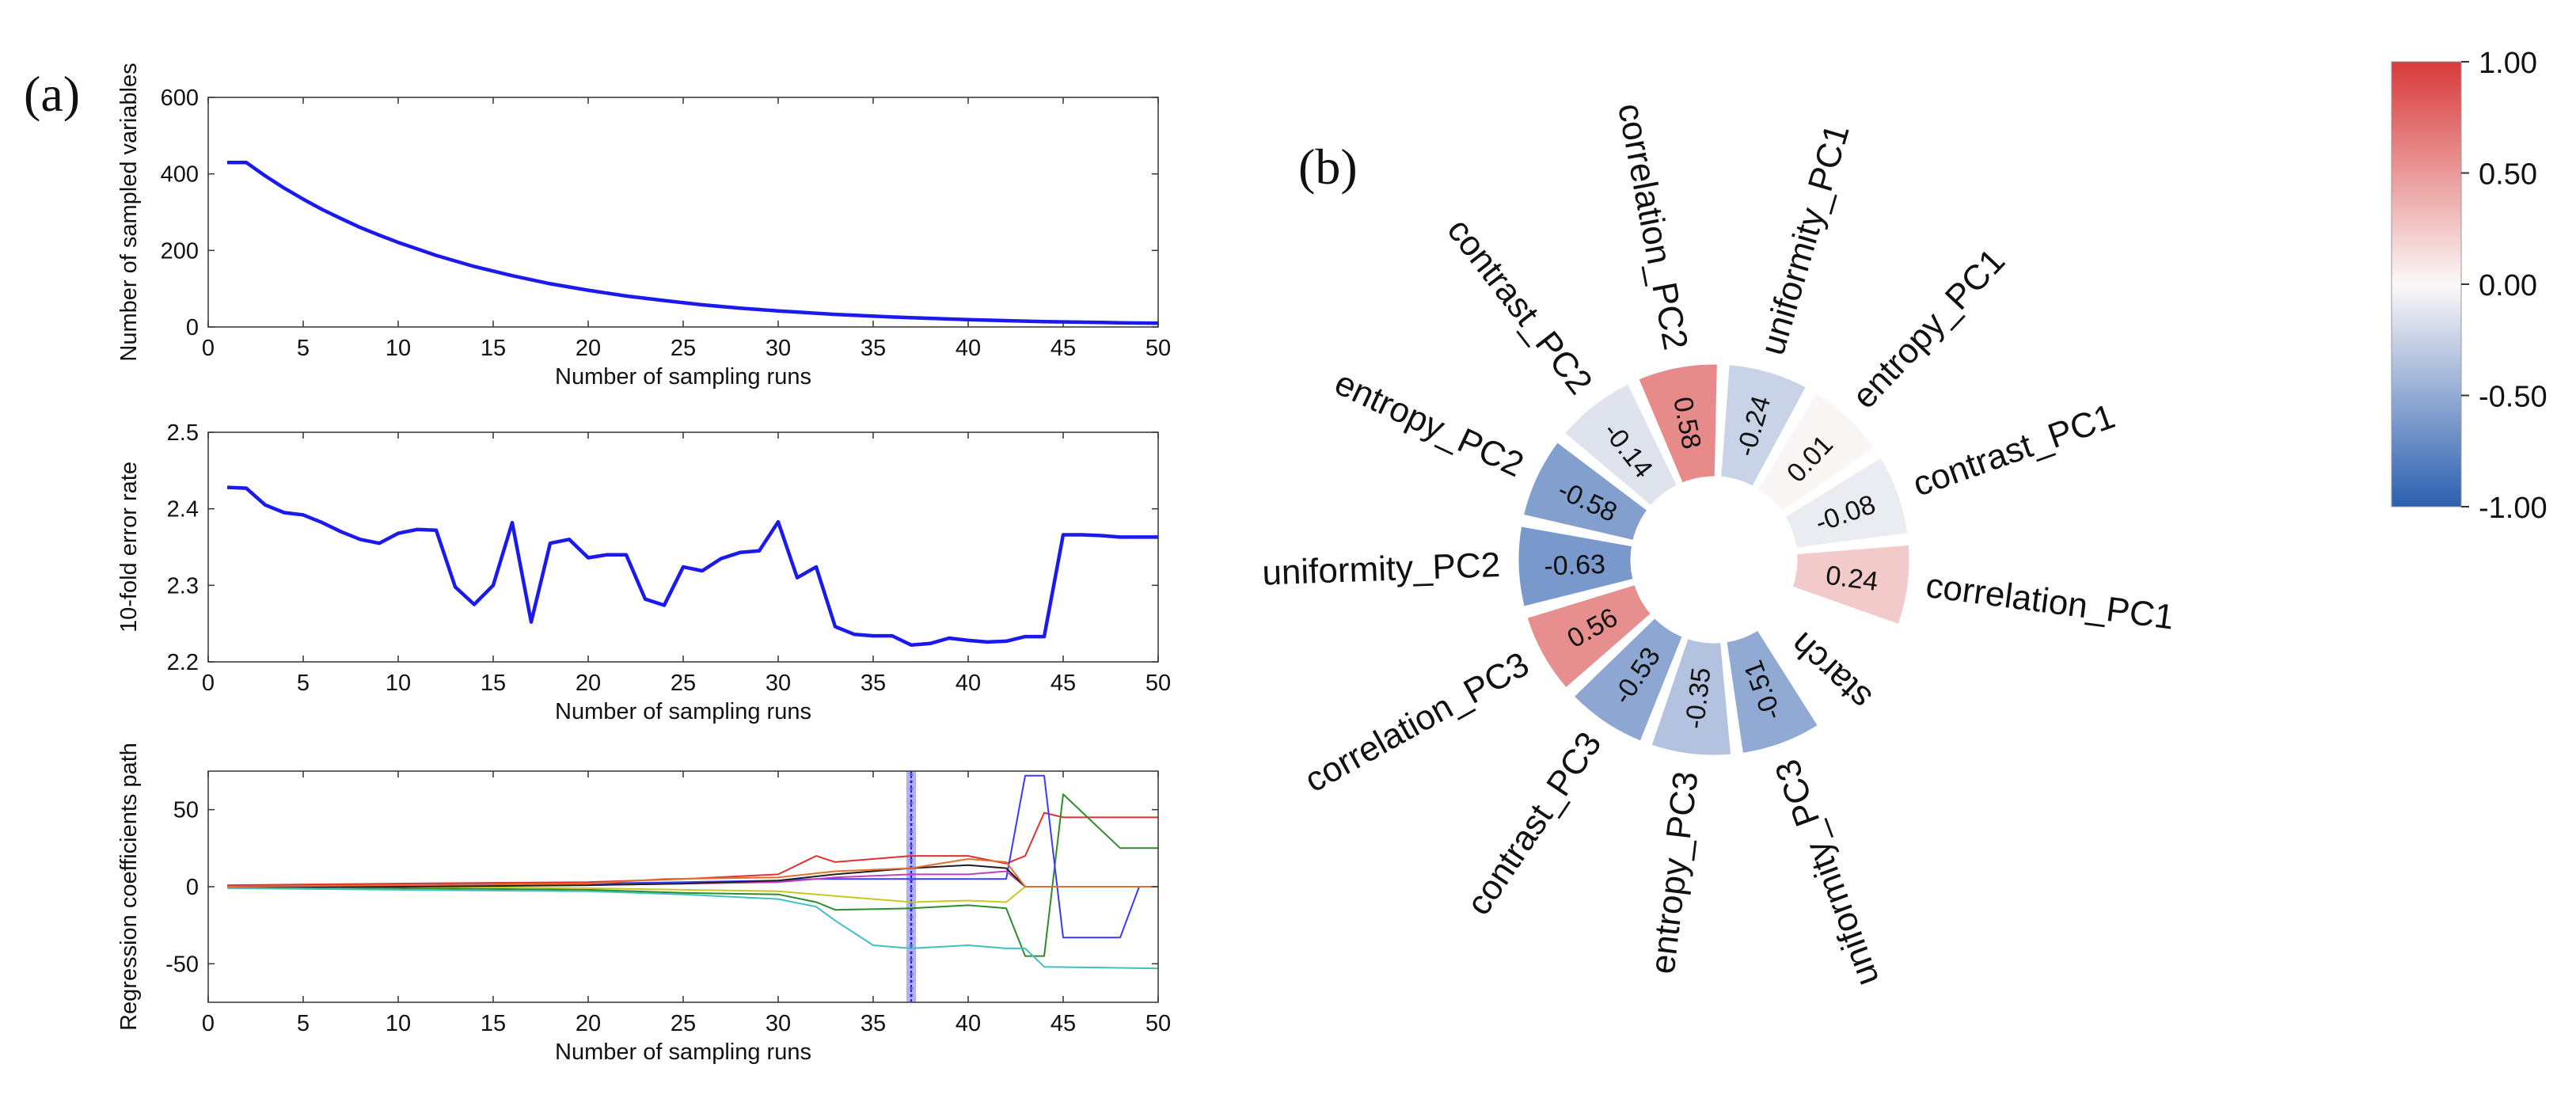  I want to click on category-label-entropy_PC1: entropy_PC1, so click(1928, 328).